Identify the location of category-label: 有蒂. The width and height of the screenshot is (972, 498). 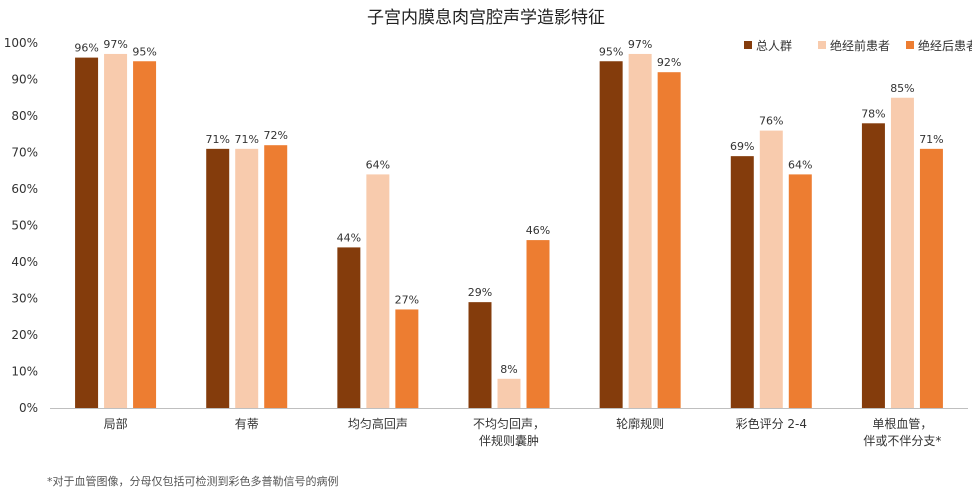
(247, 424).